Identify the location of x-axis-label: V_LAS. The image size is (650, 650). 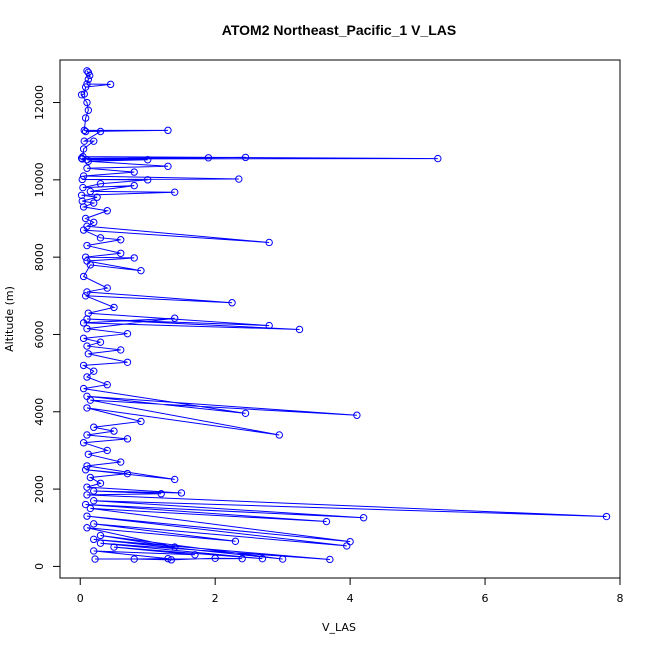
(339, 627).